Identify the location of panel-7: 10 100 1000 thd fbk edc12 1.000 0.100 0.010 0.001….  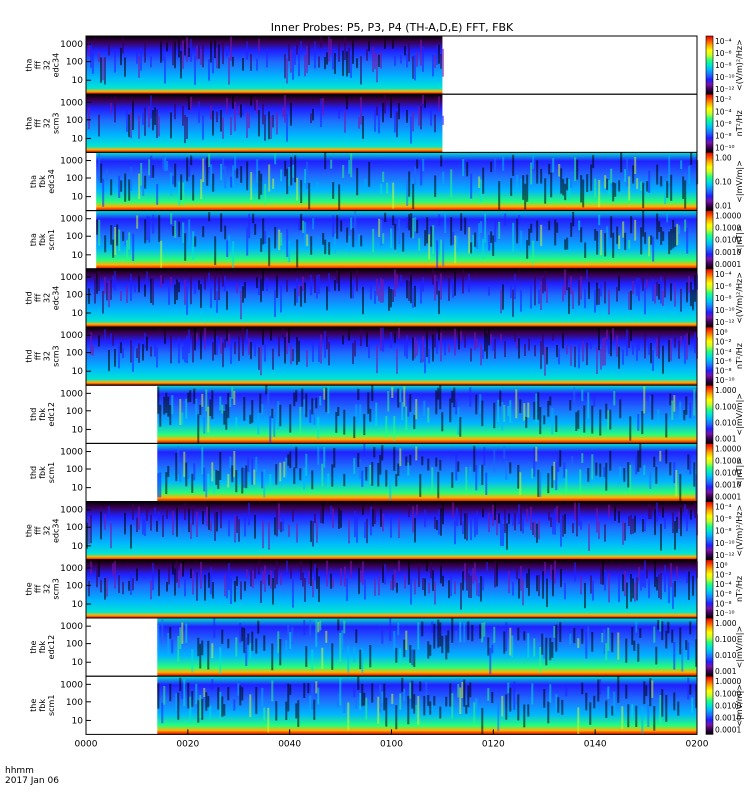
(386, 414).